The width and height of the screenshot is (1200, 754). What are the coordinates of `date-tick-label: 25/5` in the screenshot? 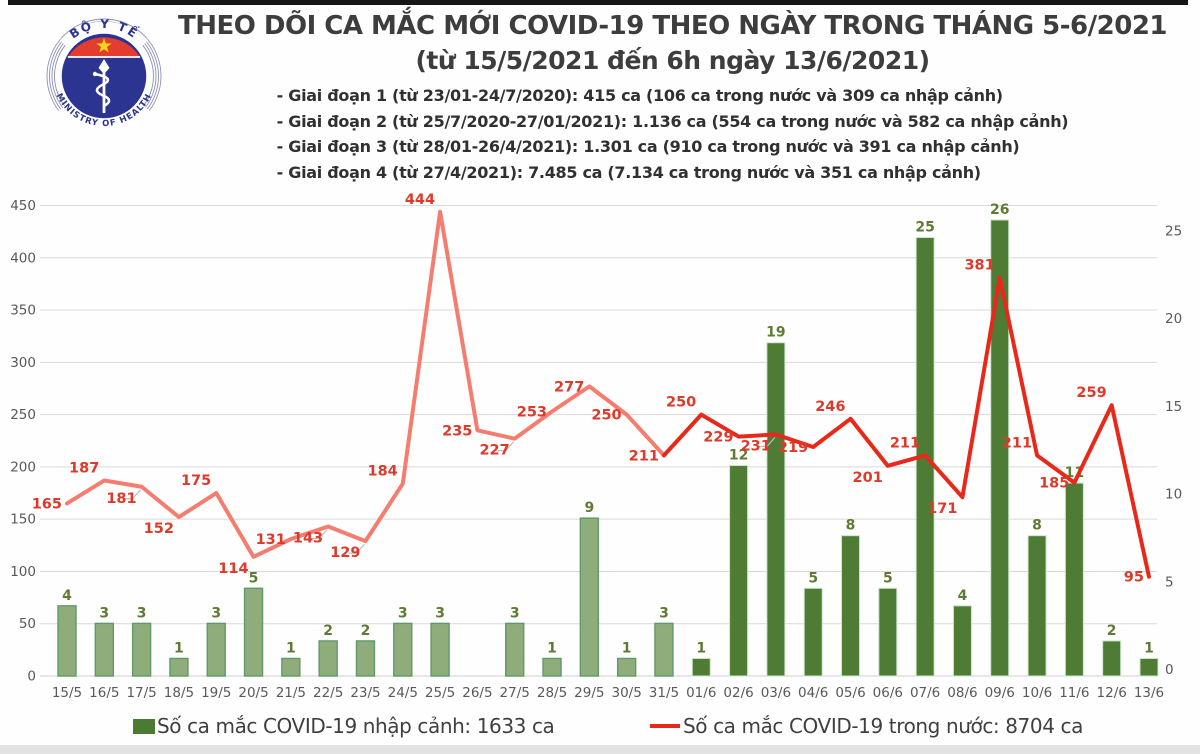 It's located at (440, 693).